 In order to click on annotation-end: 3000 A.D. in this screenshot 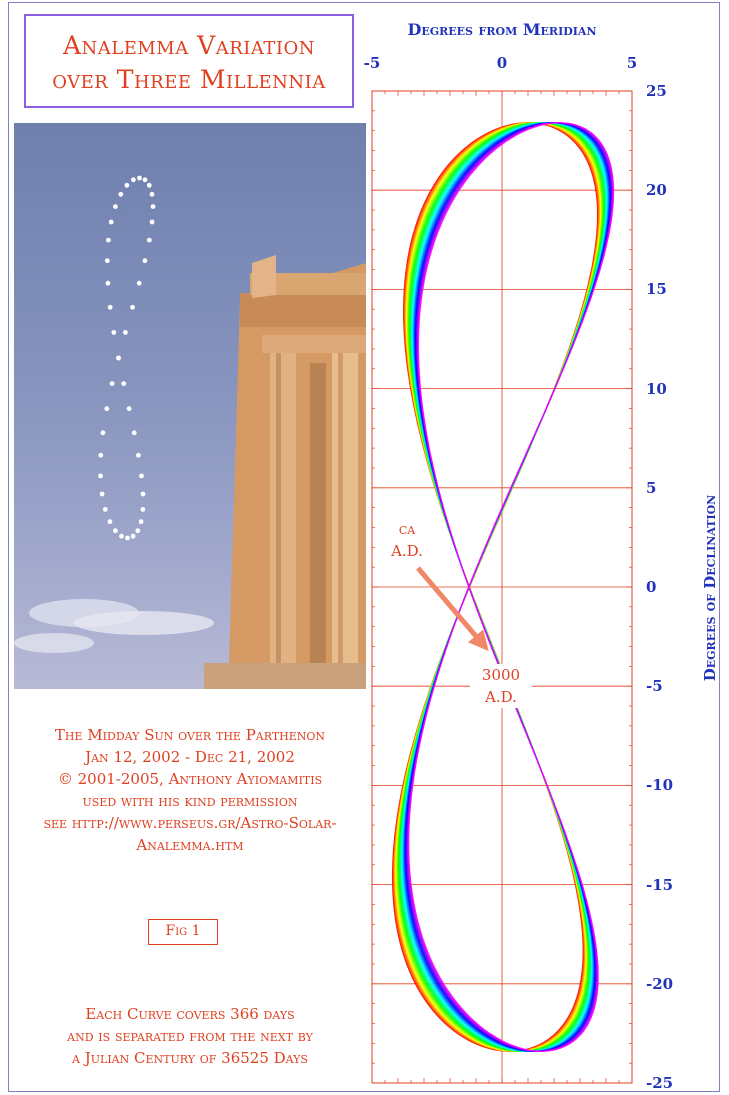, I will do `click(501, 686)`.